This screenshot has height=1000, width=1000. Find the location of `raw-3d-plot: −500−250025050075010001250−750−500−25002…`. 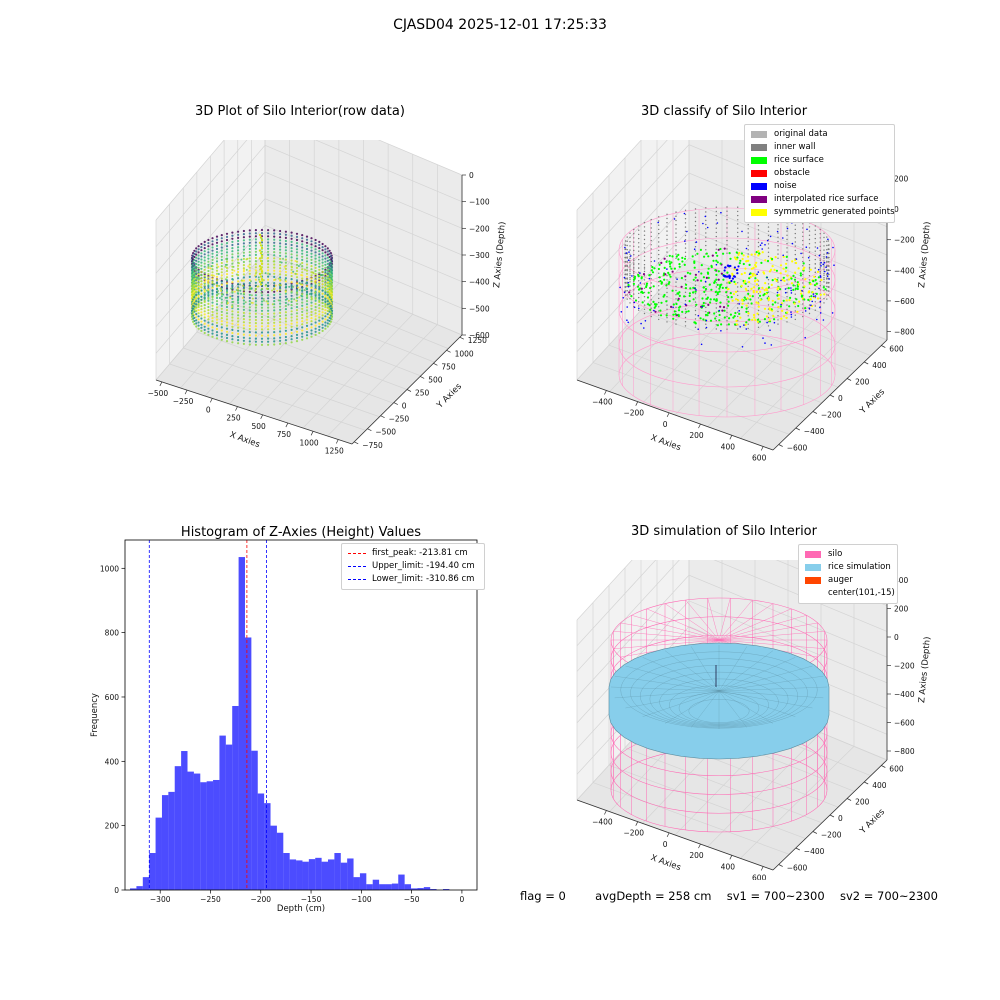

raw-3d-plot: −500−250025050075010001250−750−500−25002… is located at coordinates (330, 305).